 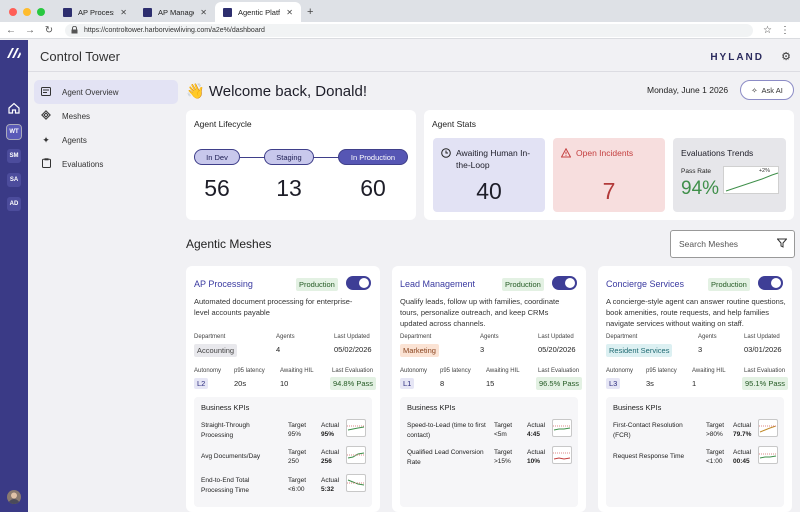 What do you see at coordinates (229, 244) in the screenshot?
I see `section-title-meshes: Agentic Meshes` at bounding box center [229, 244].